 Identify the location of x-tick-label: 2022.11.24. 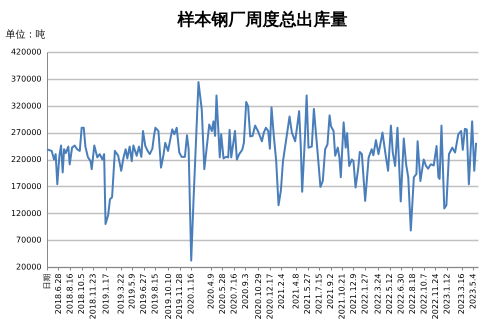
(435, 297).